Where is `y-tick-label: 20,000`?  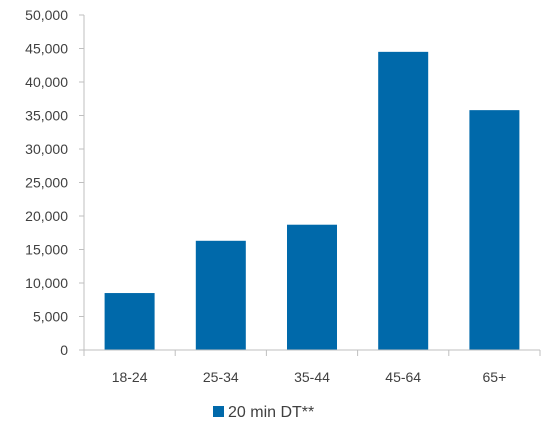
y-tick-label: 20,000 is located at coordinates (46, 216).